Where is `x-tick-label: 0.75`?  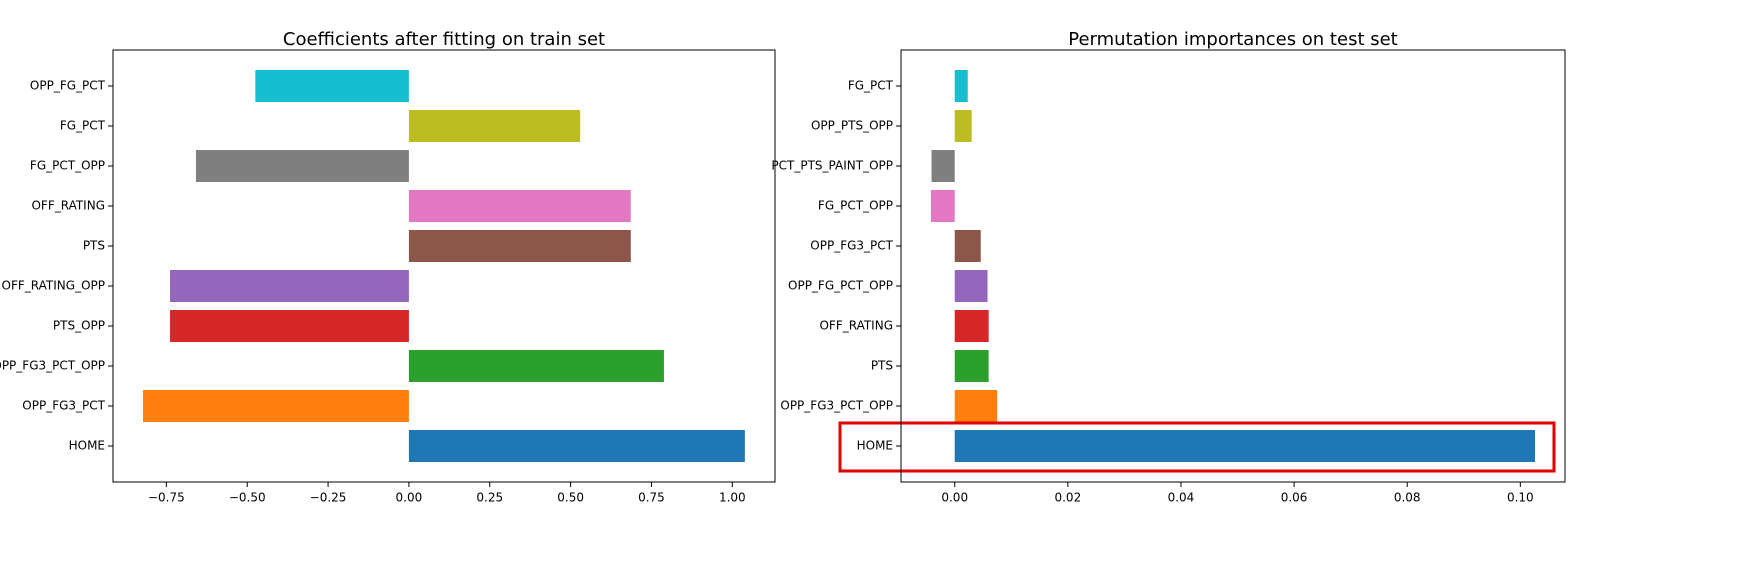
x-tick-label: 0.75 is located at coordinates (651, 498).